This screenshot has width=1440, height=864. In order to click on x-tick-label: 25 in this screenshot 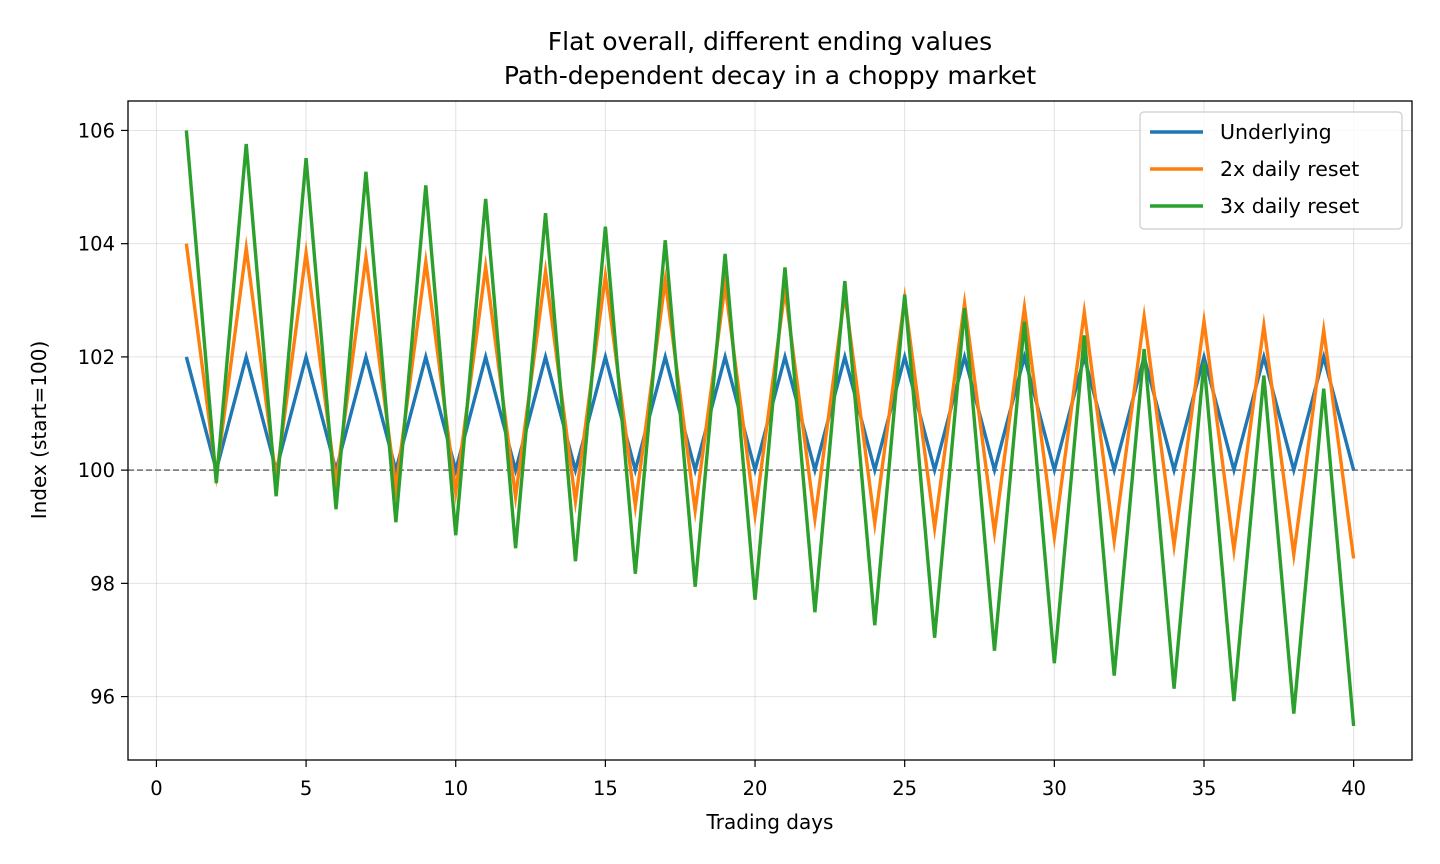, I will do `click(904, 788)`.